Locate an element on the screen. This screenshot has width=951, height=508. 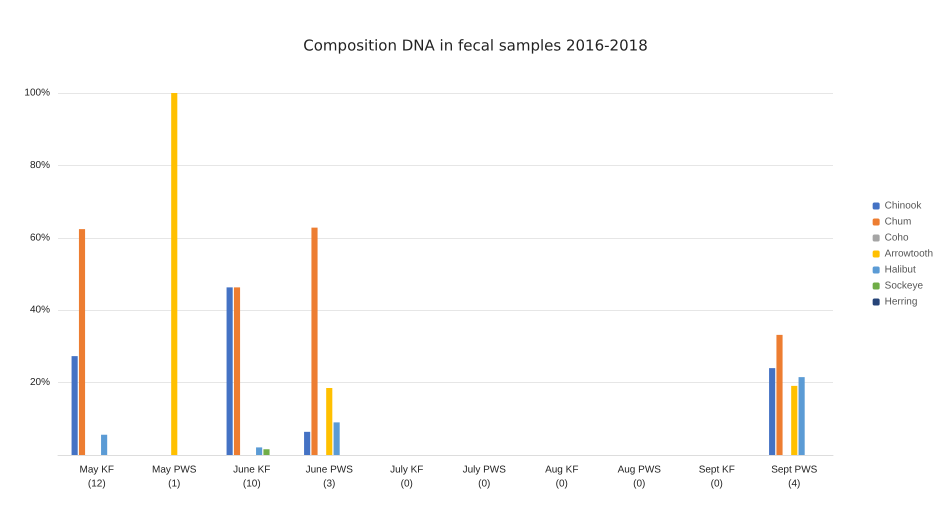
y-tick-label: 40% is located at coordinates (40, 310).